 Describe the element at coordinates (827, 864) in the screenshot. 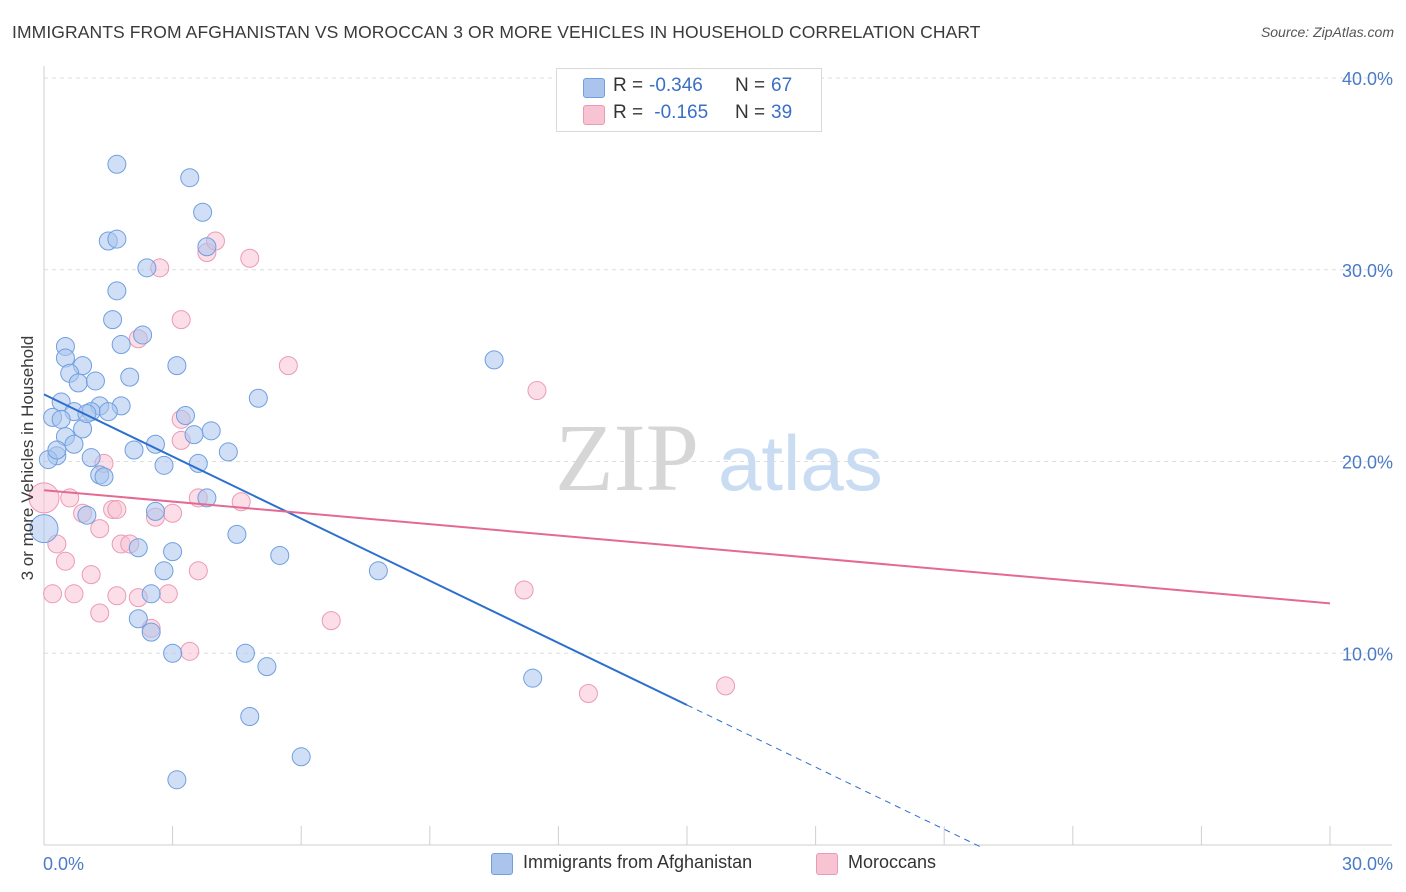

I see `bottom-legend-swatch-pink` at that location.